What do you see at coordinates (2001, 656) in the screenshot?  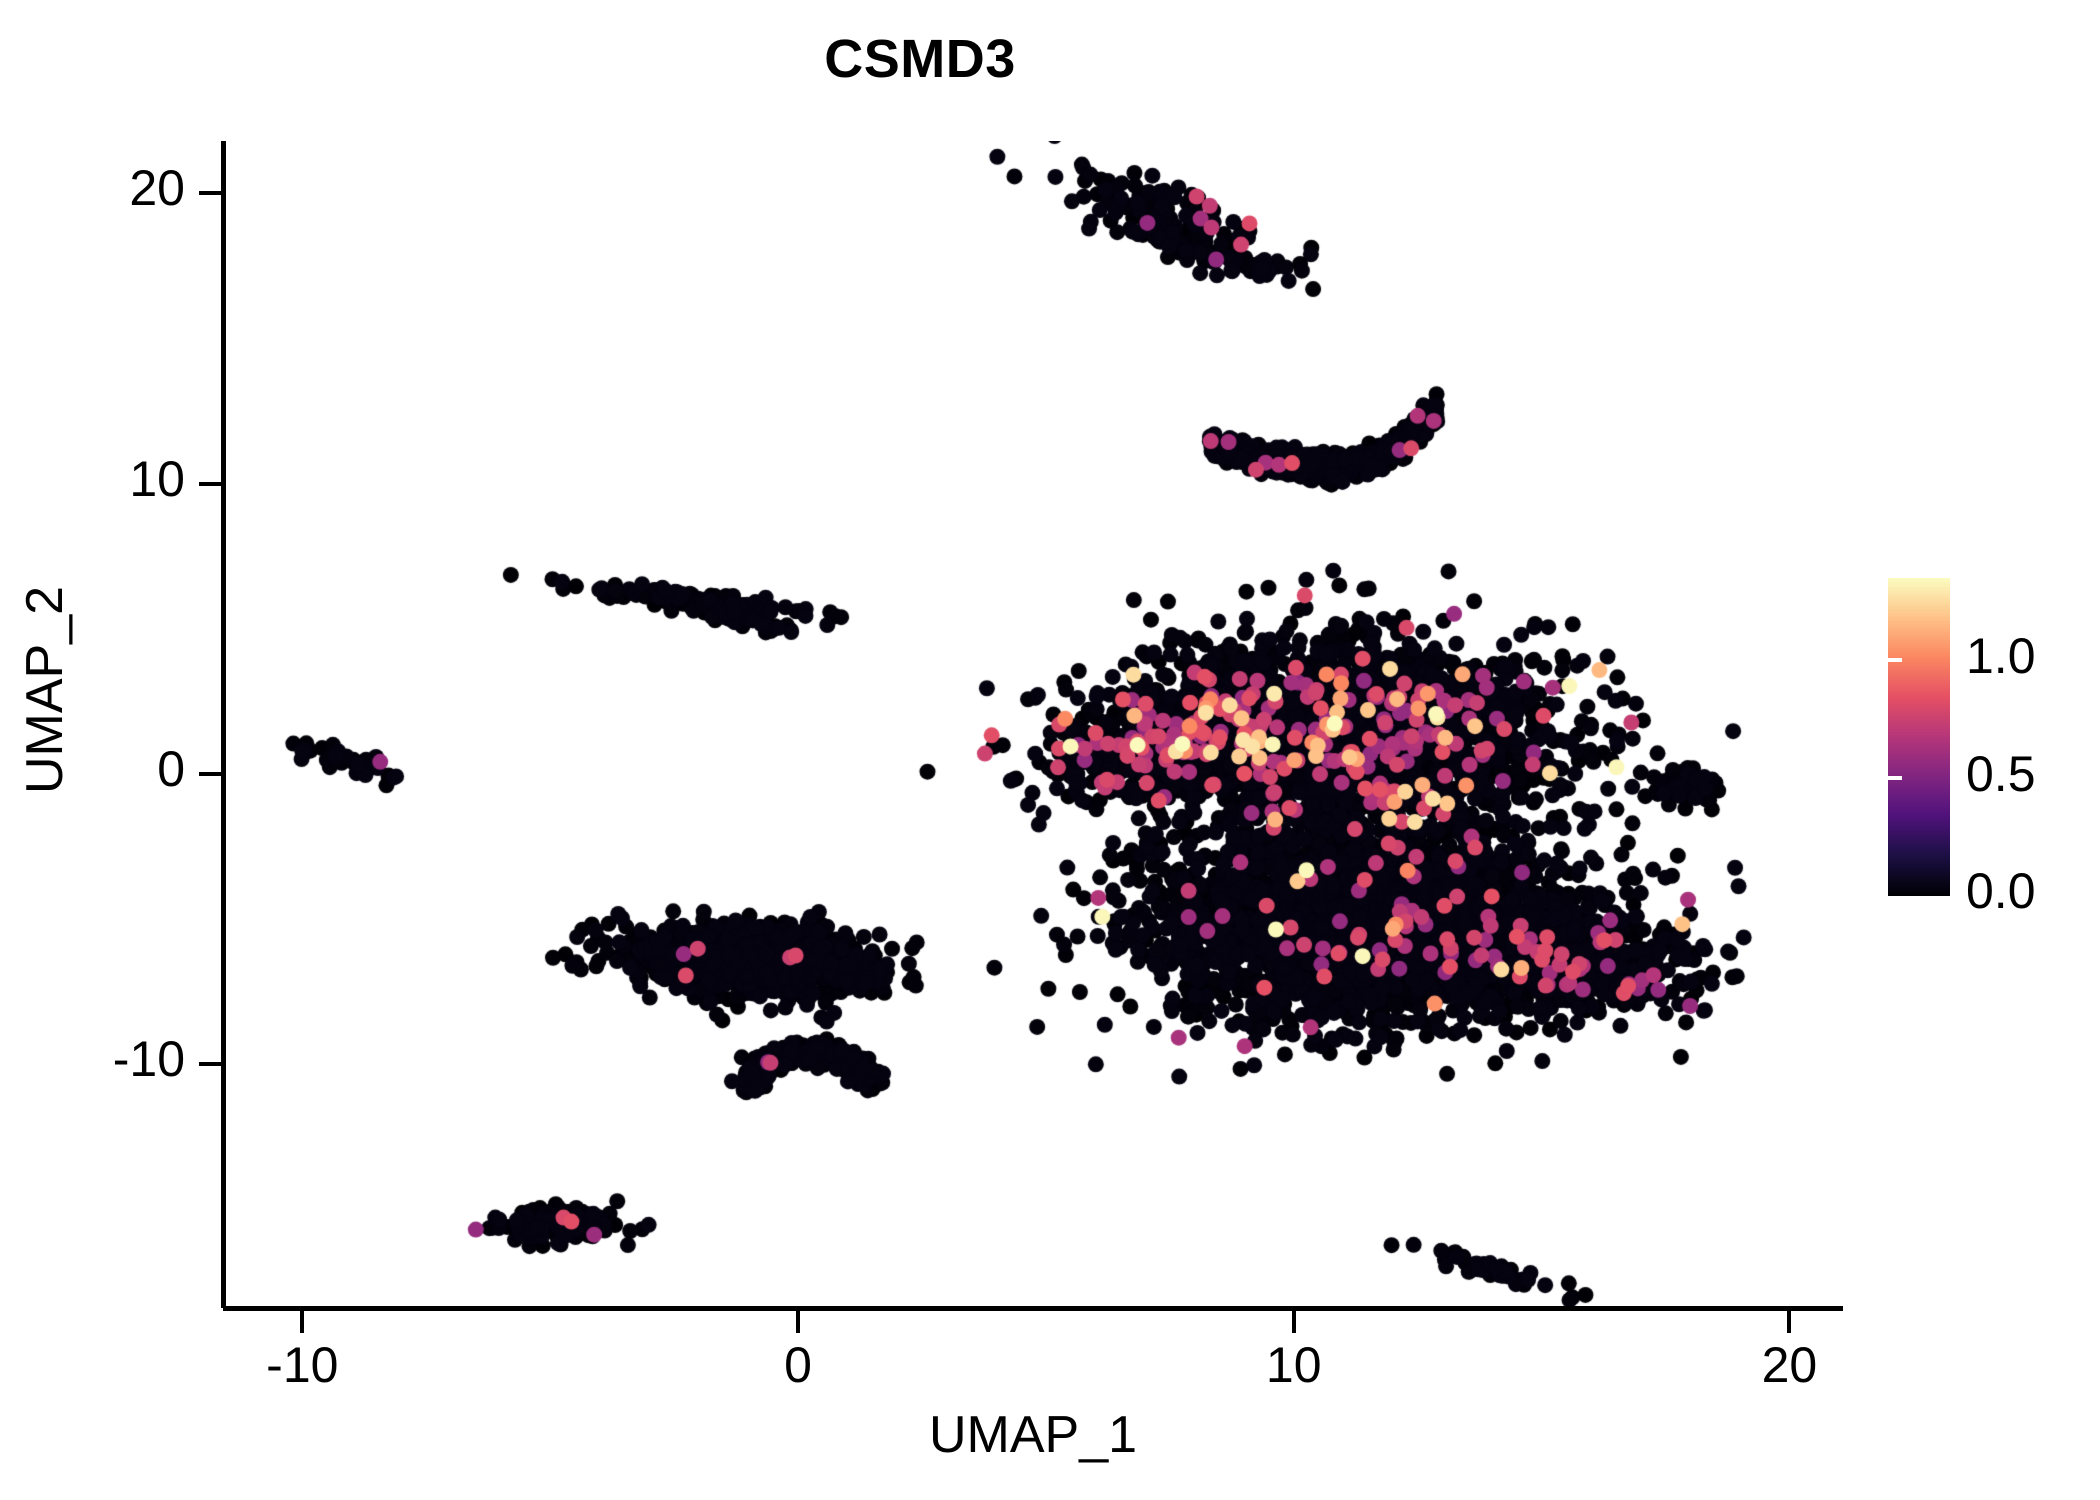 I see `colorbar-tick-label: 1.0` at bounding box center [2001, 656].